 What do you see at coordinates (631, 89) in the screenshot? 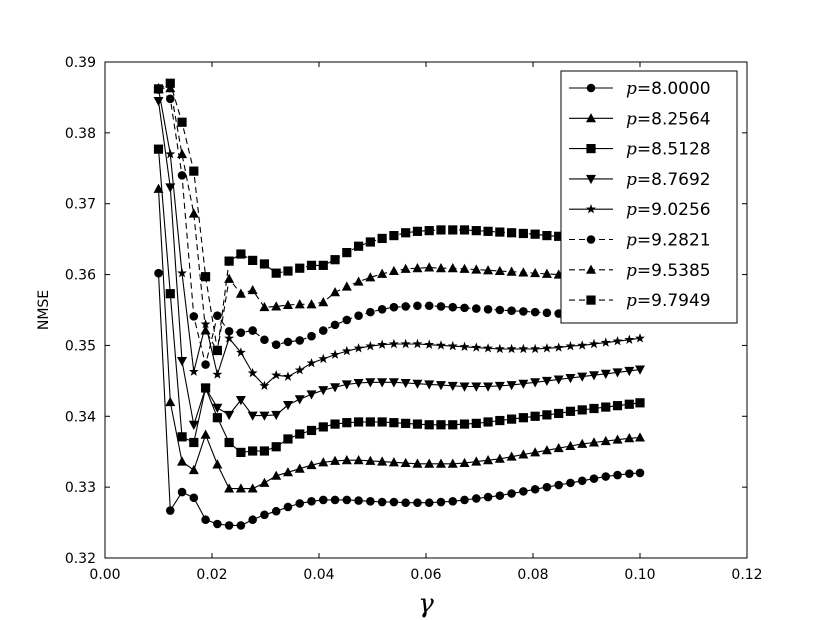
I see `legend-var: p` at bounding box center [631, 89].